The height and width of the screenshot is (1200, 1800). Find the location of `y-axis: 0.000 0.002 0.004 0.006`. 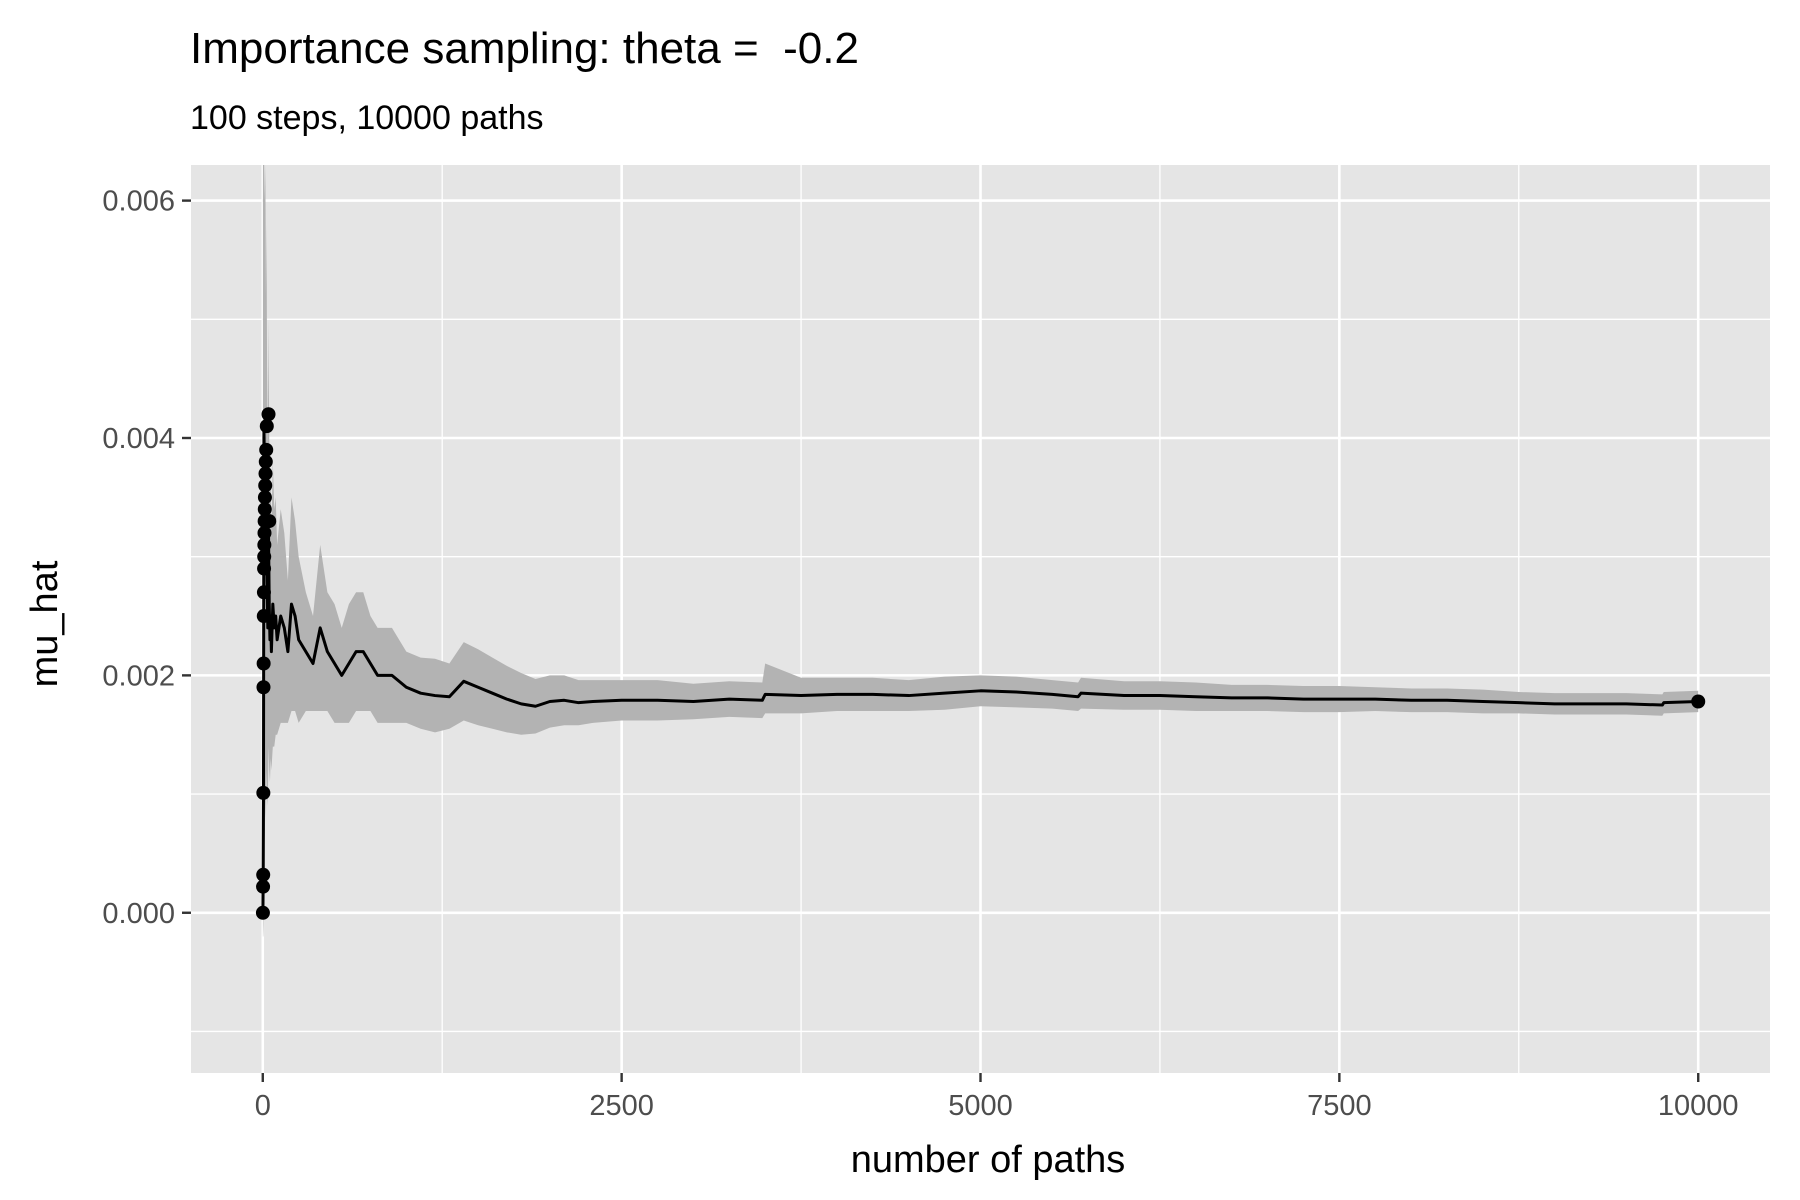

y-axis: 0.000 0.002 0.004 0.006 is located at coordinates (146, 558).